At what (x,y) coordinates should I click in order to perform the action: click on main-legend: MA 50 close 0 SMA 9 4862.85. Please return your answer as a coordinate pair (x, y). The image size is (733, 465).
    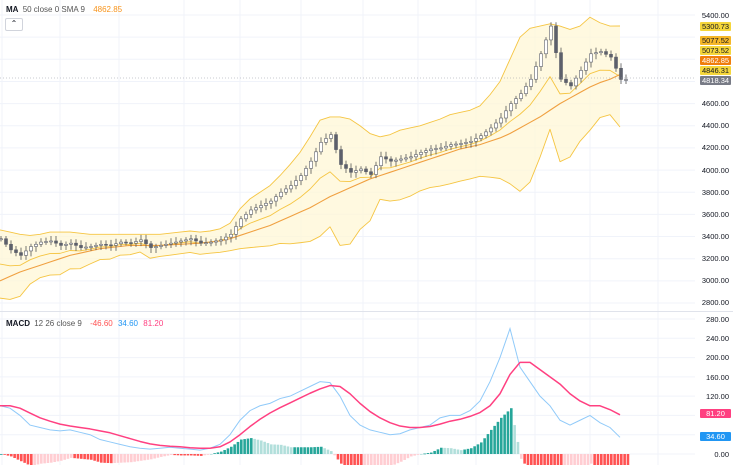
    Looking at the image, I should click on (64, 9).